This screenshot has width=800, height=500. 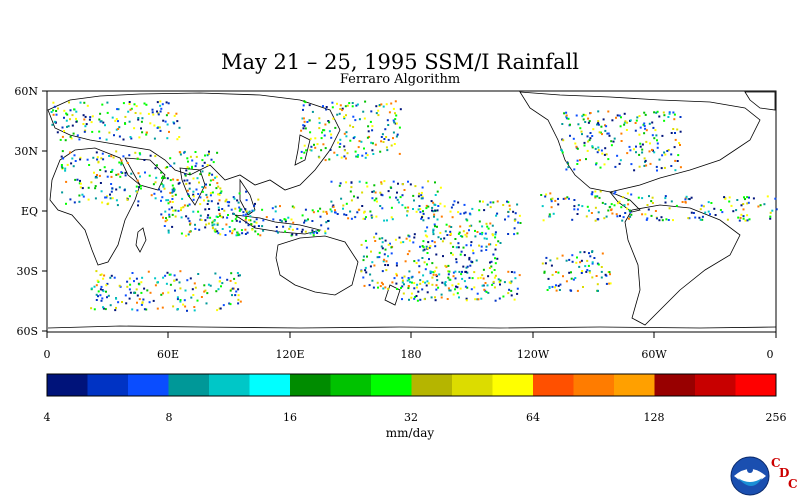 I want to click on lat-label-30n: 30N, so click(x=26, y=151).